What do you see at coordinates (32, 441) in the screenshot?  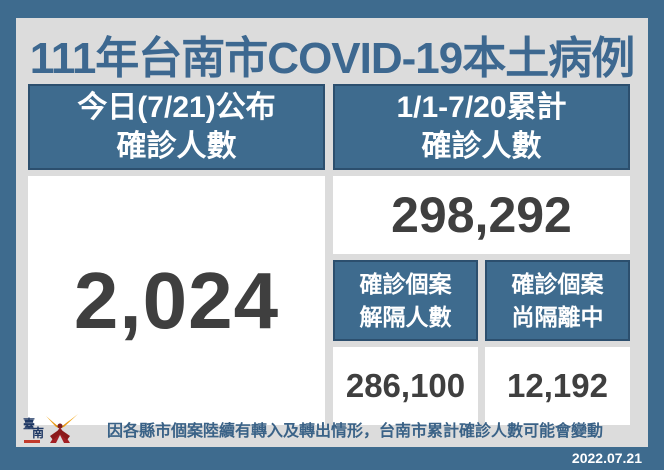 I see `logo-red-bar` at bounding box center [32, 441].